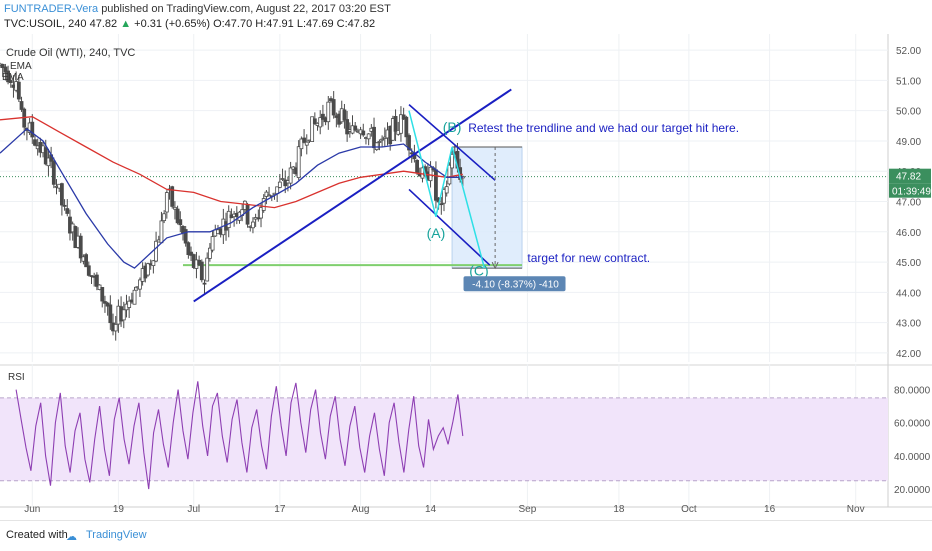  I want to click on annotation-0: (B), so click(452, 127).